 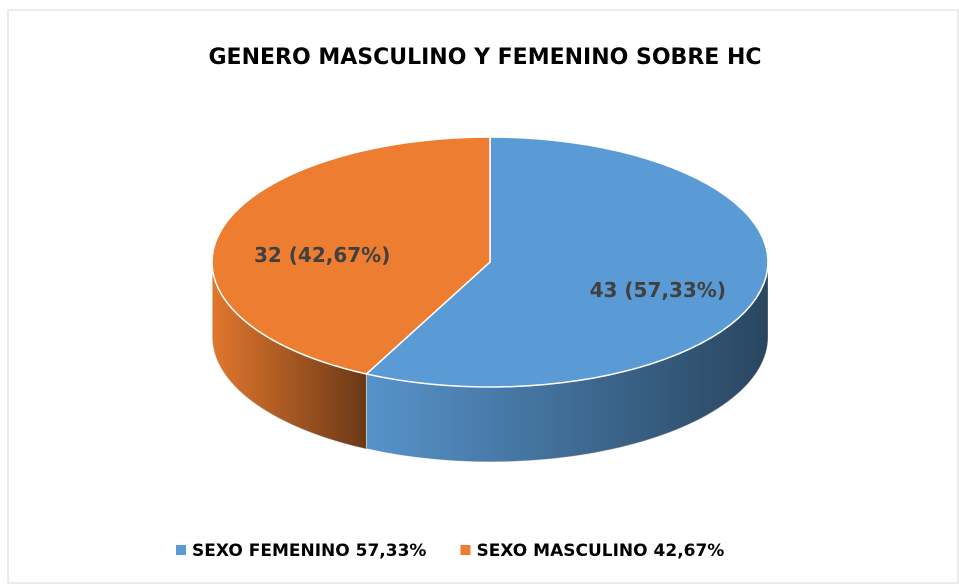 I want to click on legend-label: SEXO FEMENINO 57,33%, so click(x=309, y=551).